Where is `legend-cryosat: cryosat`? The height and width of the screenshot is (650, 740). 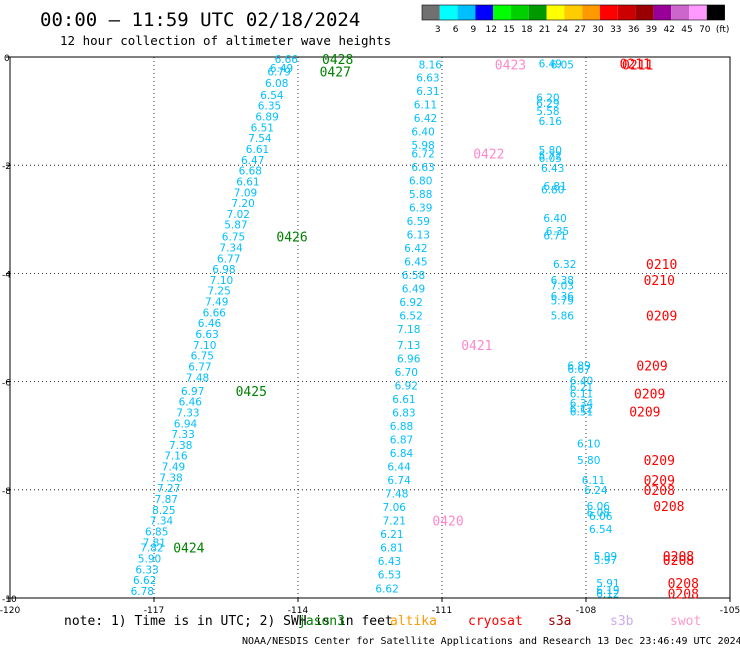
legend-cryosat: cryosat is located at coordinates (495, 621).